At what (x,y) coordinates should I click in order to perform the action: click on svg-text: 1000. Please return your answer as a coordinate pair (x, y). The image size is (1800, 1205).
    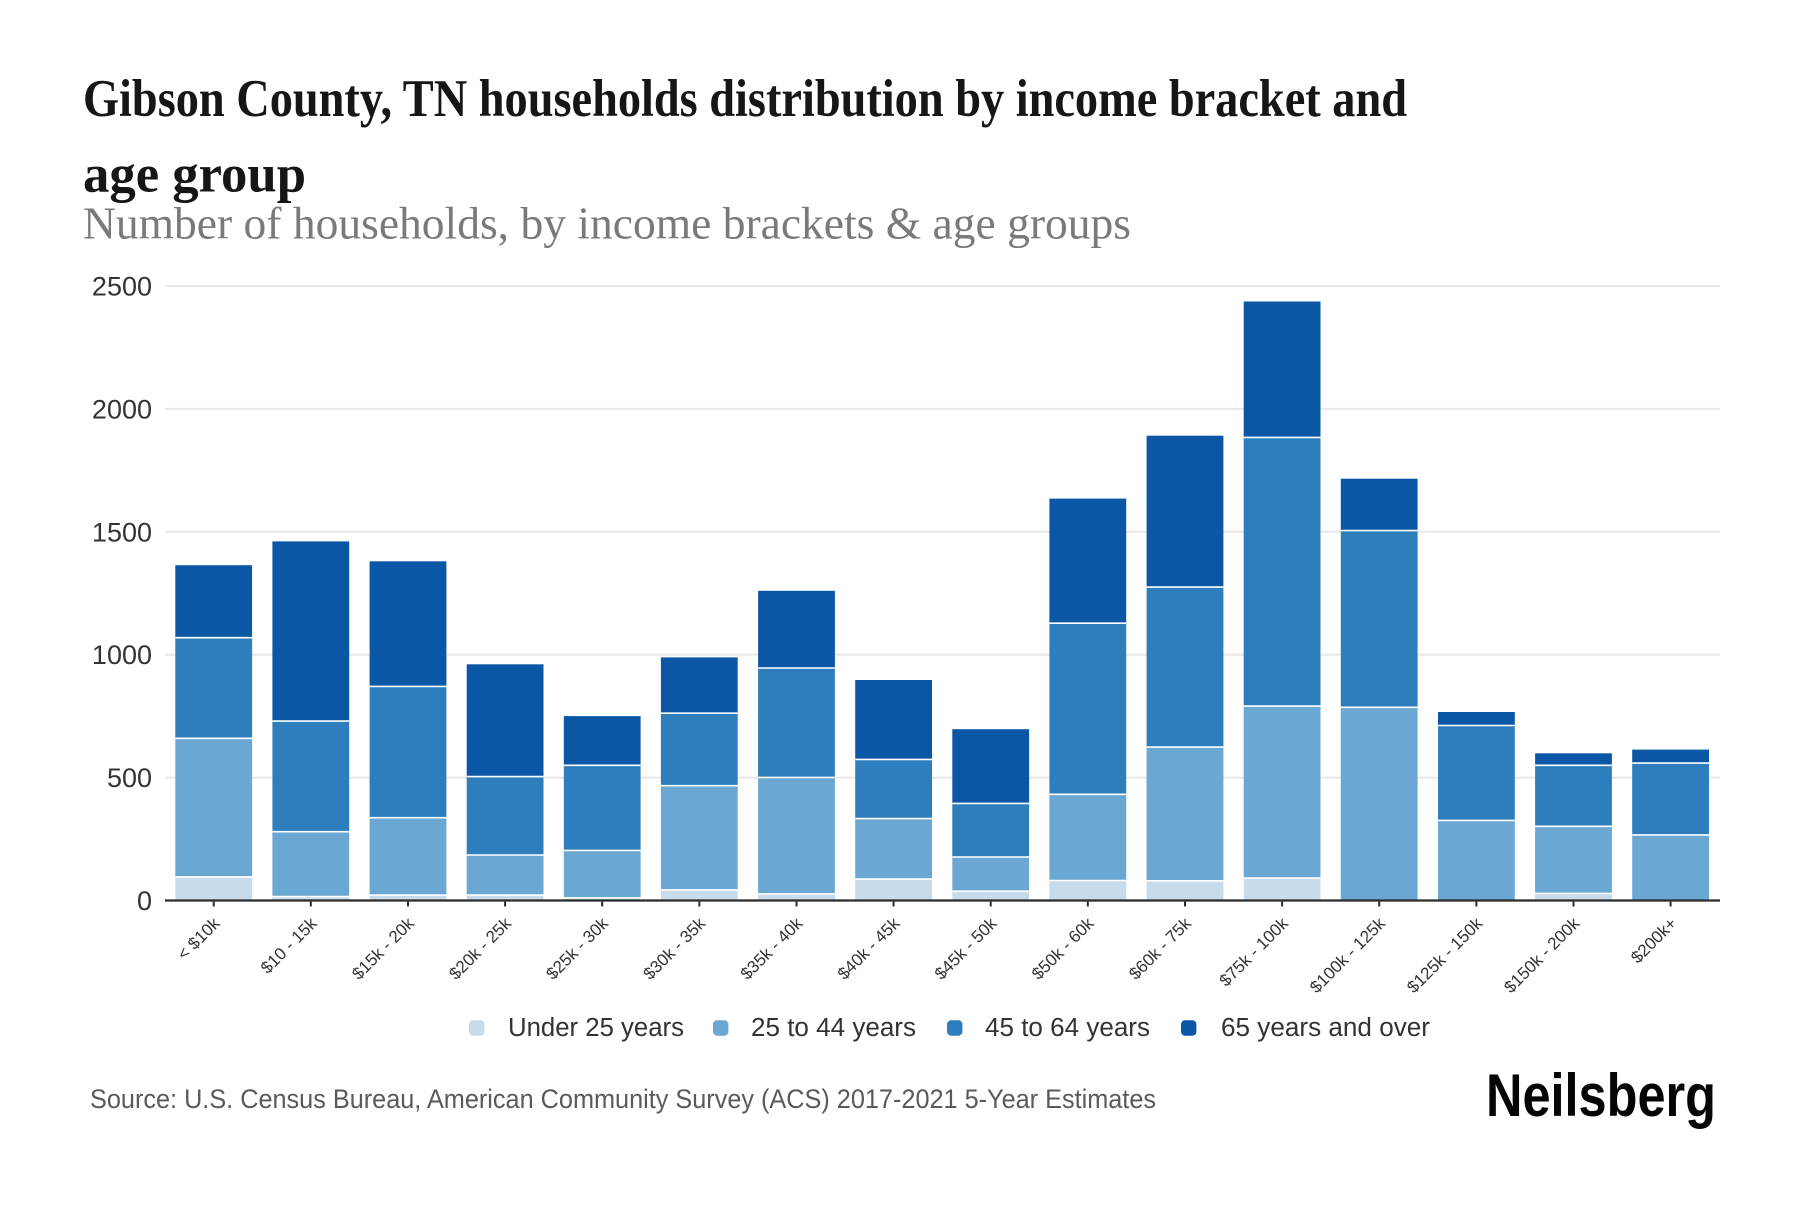
    Looking at the image, I should click on (122, 655).